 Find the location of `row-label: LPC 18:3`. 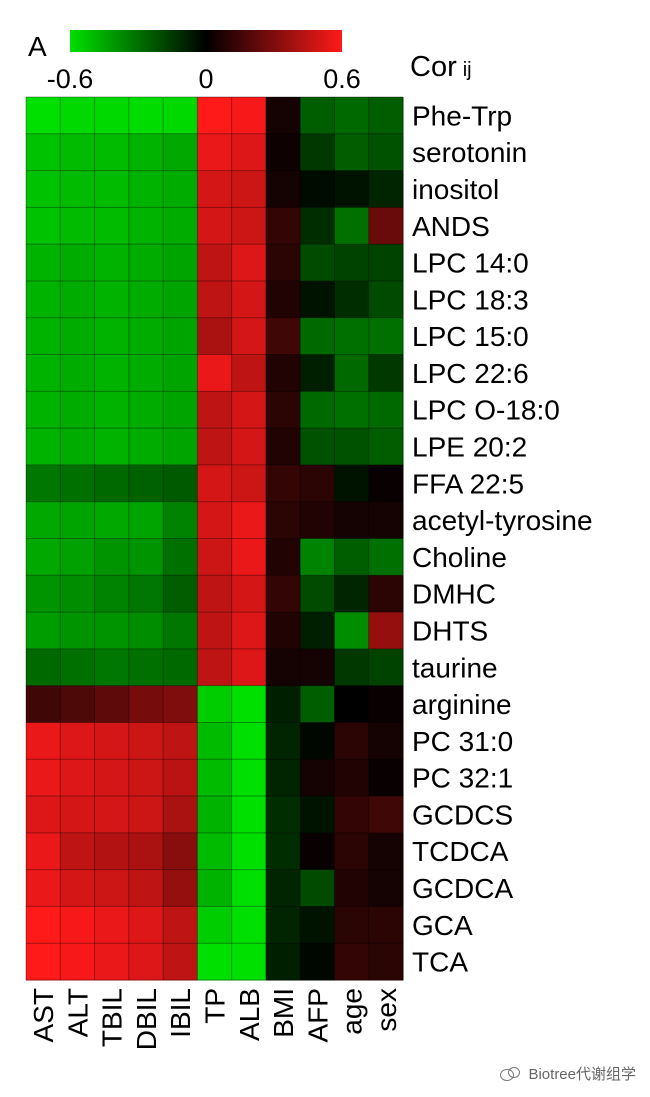

row-label: LPC 18:3 is located at coordinates (470, 299).